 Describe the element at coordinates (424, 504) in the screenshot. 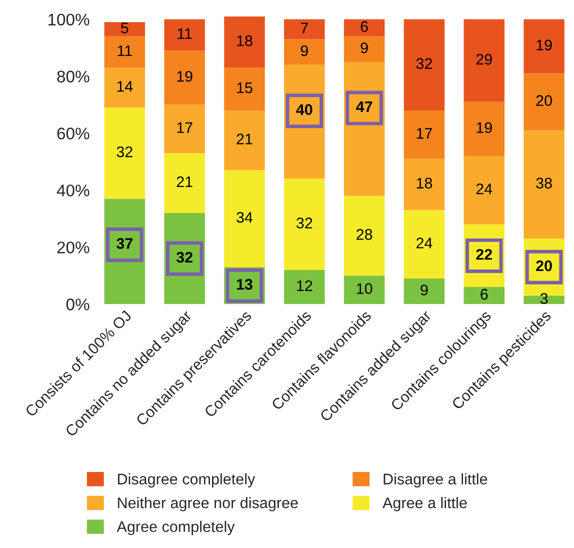

I see `legend-label: Agree a little` at that location.